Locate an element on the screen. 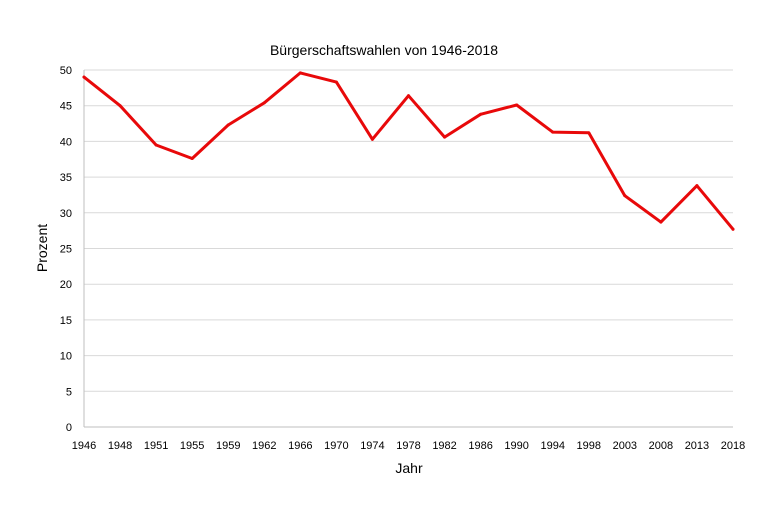  x-tick-label: 1955 is located at coordinates (192, 446).